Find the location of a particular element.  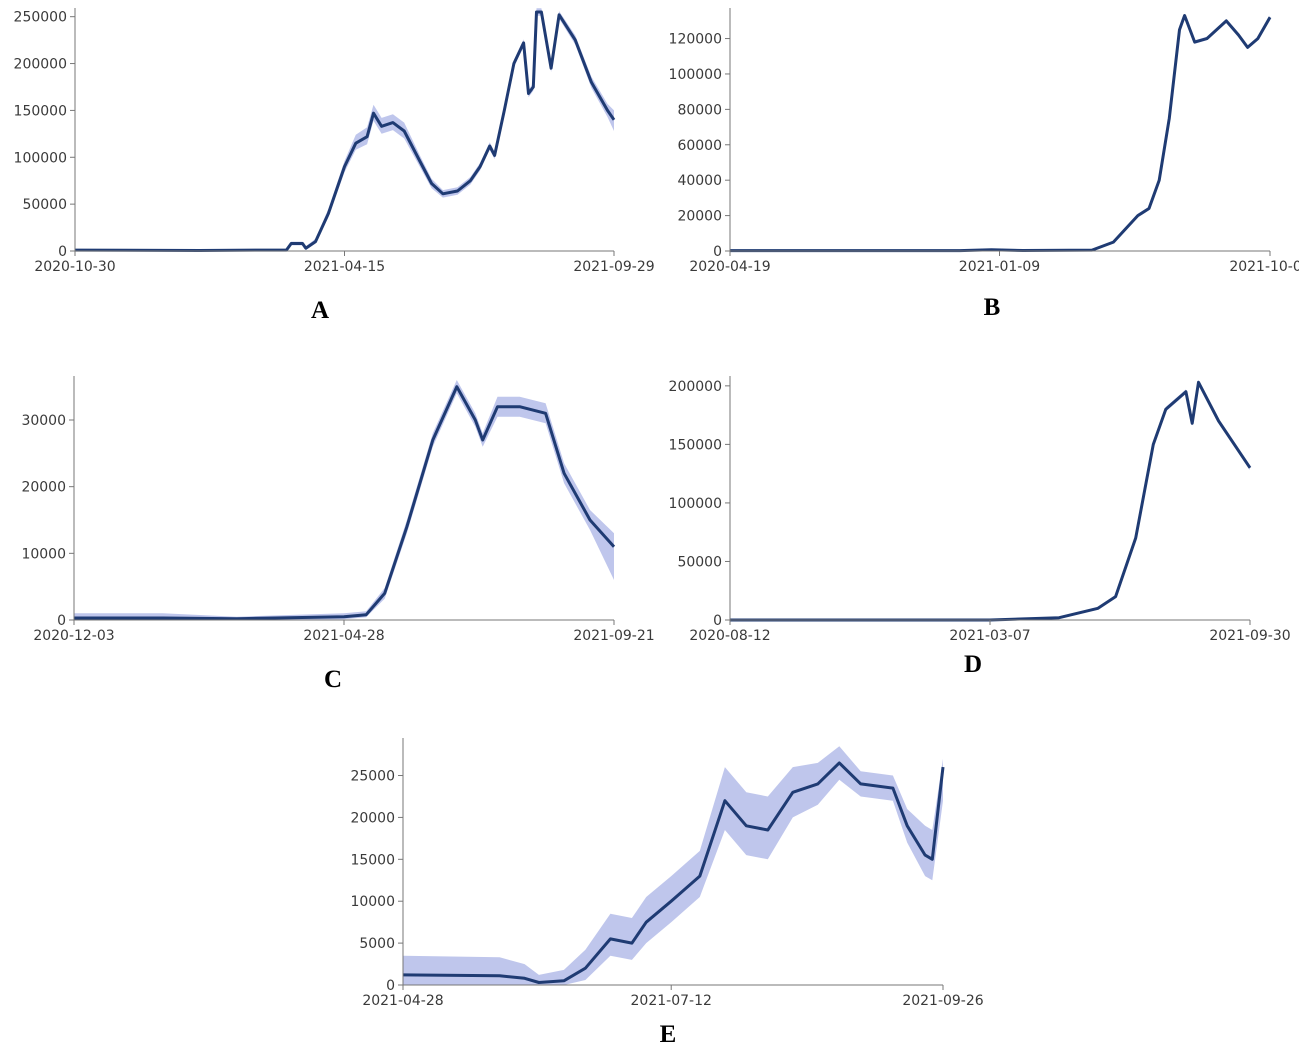

x-tick-label: 2020-04-19 is located at coordinates (729, 267).